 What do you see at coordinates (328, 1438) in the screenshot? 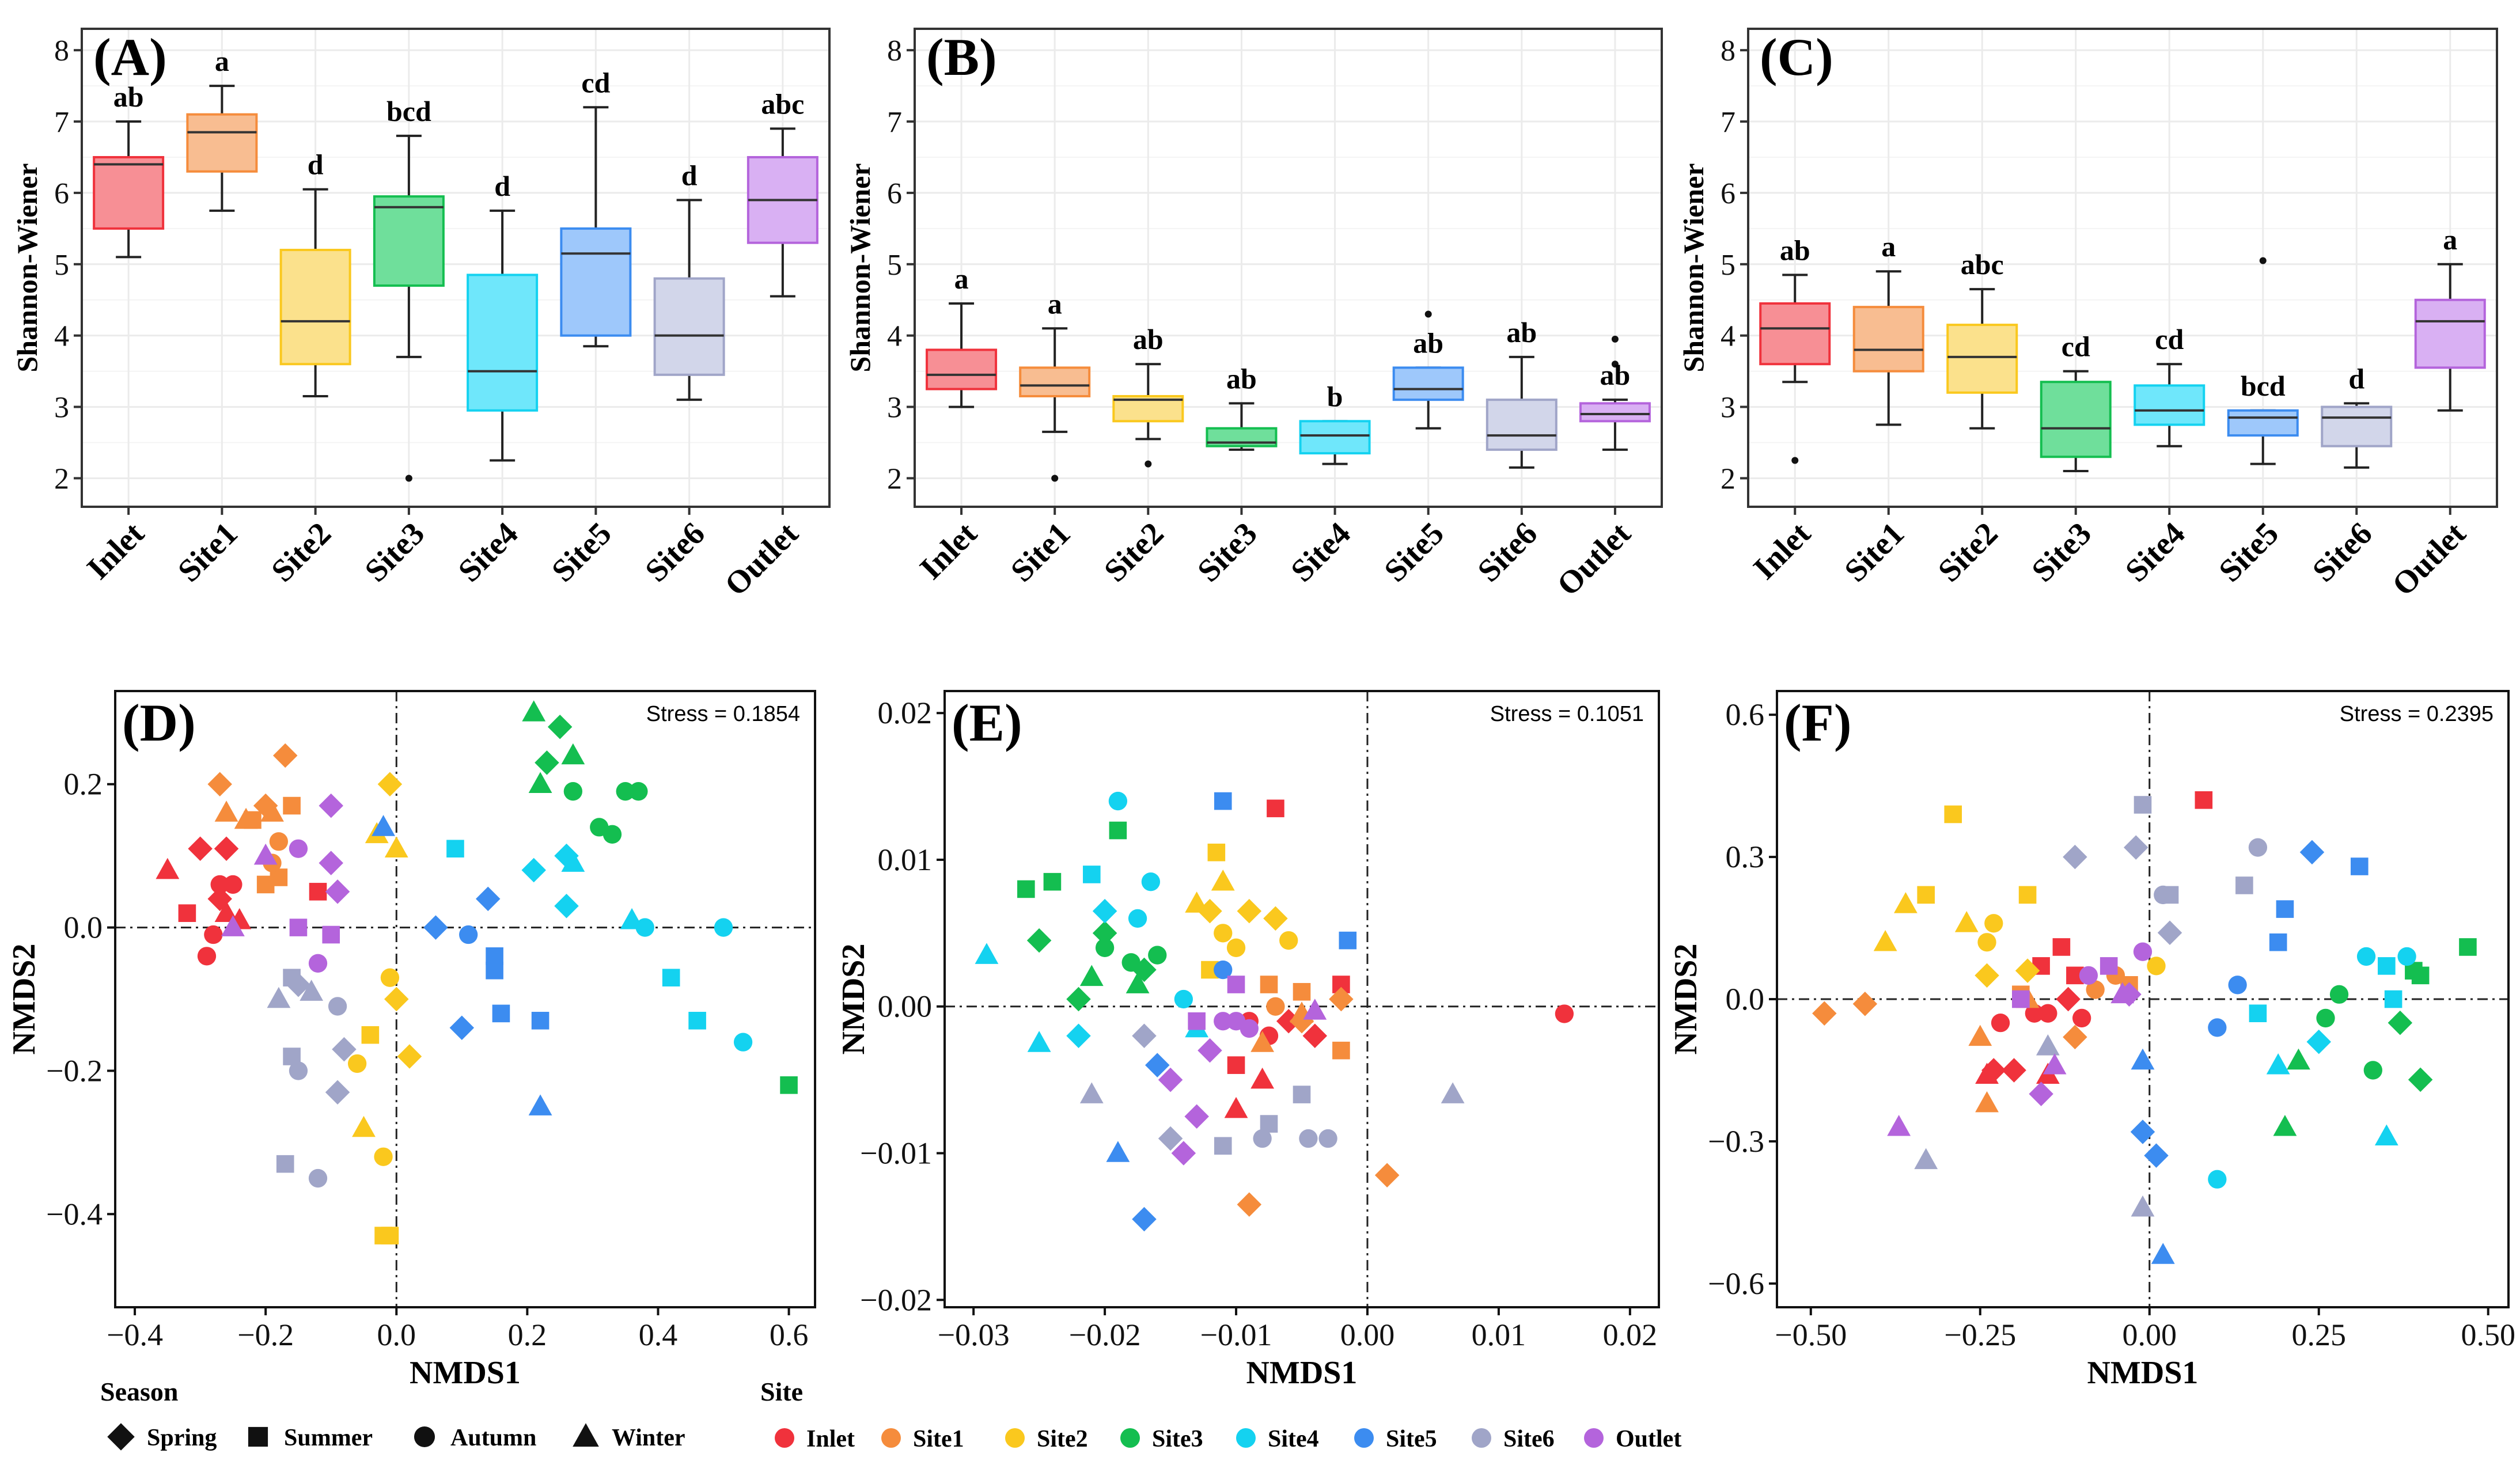
I see `legend-season-label: Summer` at bounding box center [328, 1438].